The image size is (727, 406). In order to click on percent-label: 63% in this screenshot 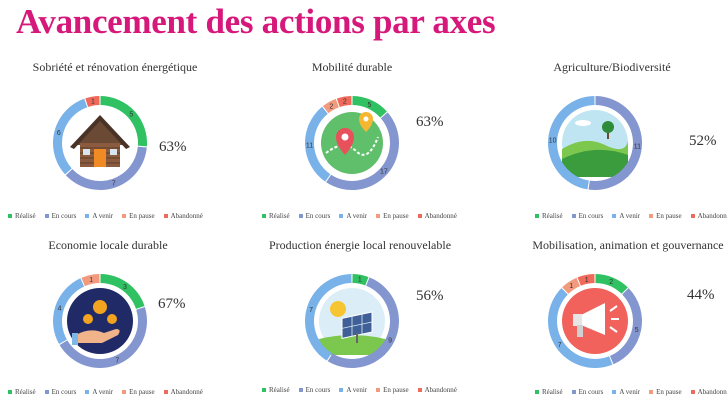, I will do `click(430, 122)`.